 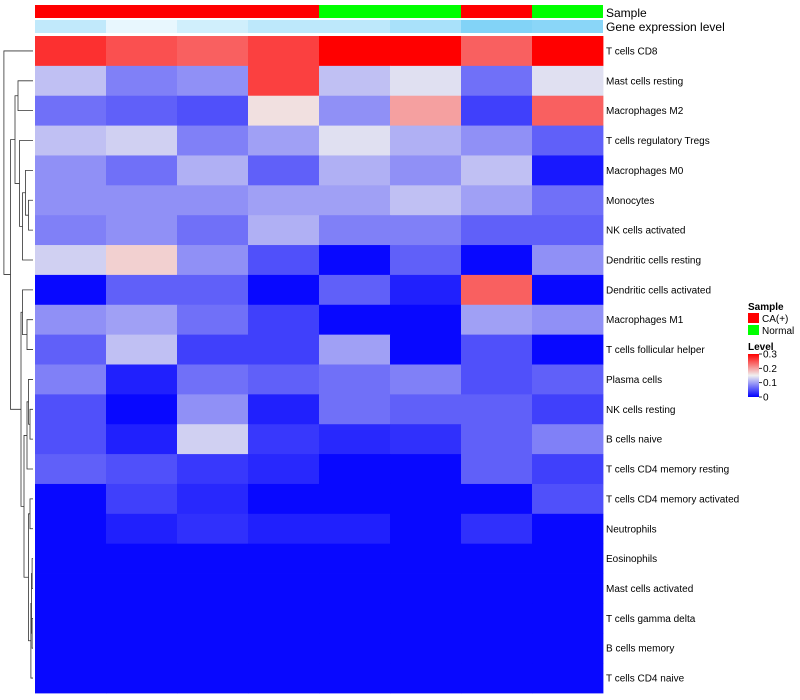 What do you see at coordinates (766, 398) in the screenshot?
I see `legend-tick-label: 0` at bounding box center [766, 398].